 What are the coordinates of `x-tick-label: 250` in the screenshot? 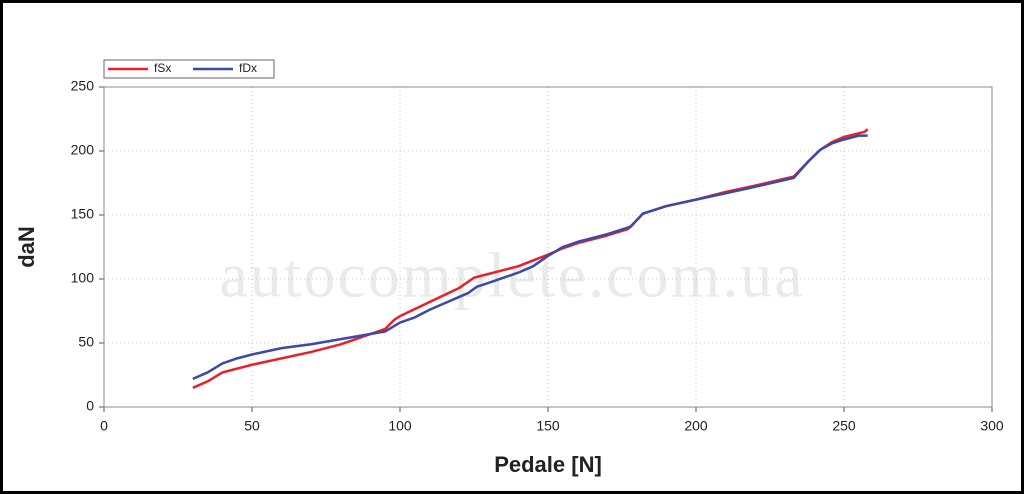 It's located at (844, 426).